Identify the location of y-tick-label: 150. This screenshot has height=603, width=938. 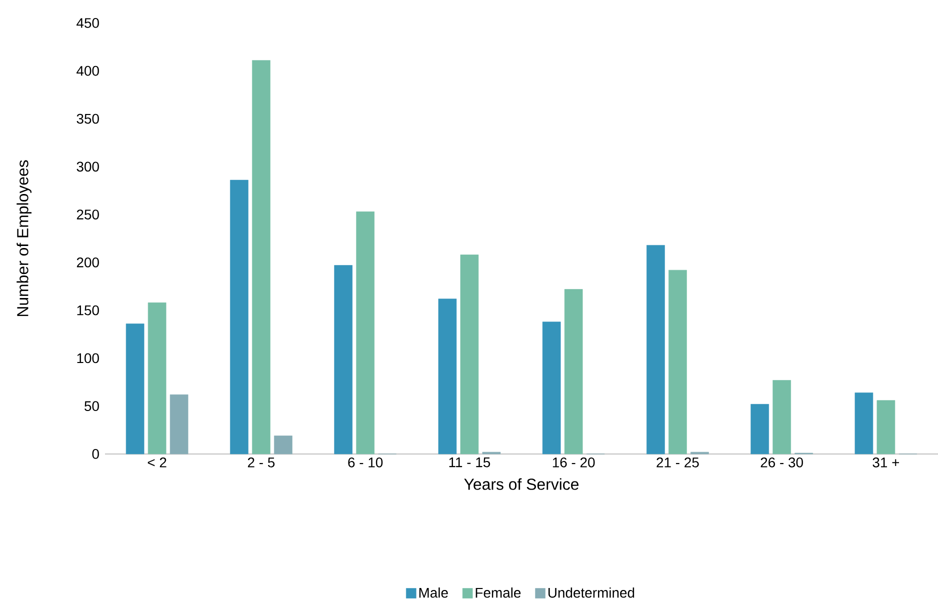
(88, 310).